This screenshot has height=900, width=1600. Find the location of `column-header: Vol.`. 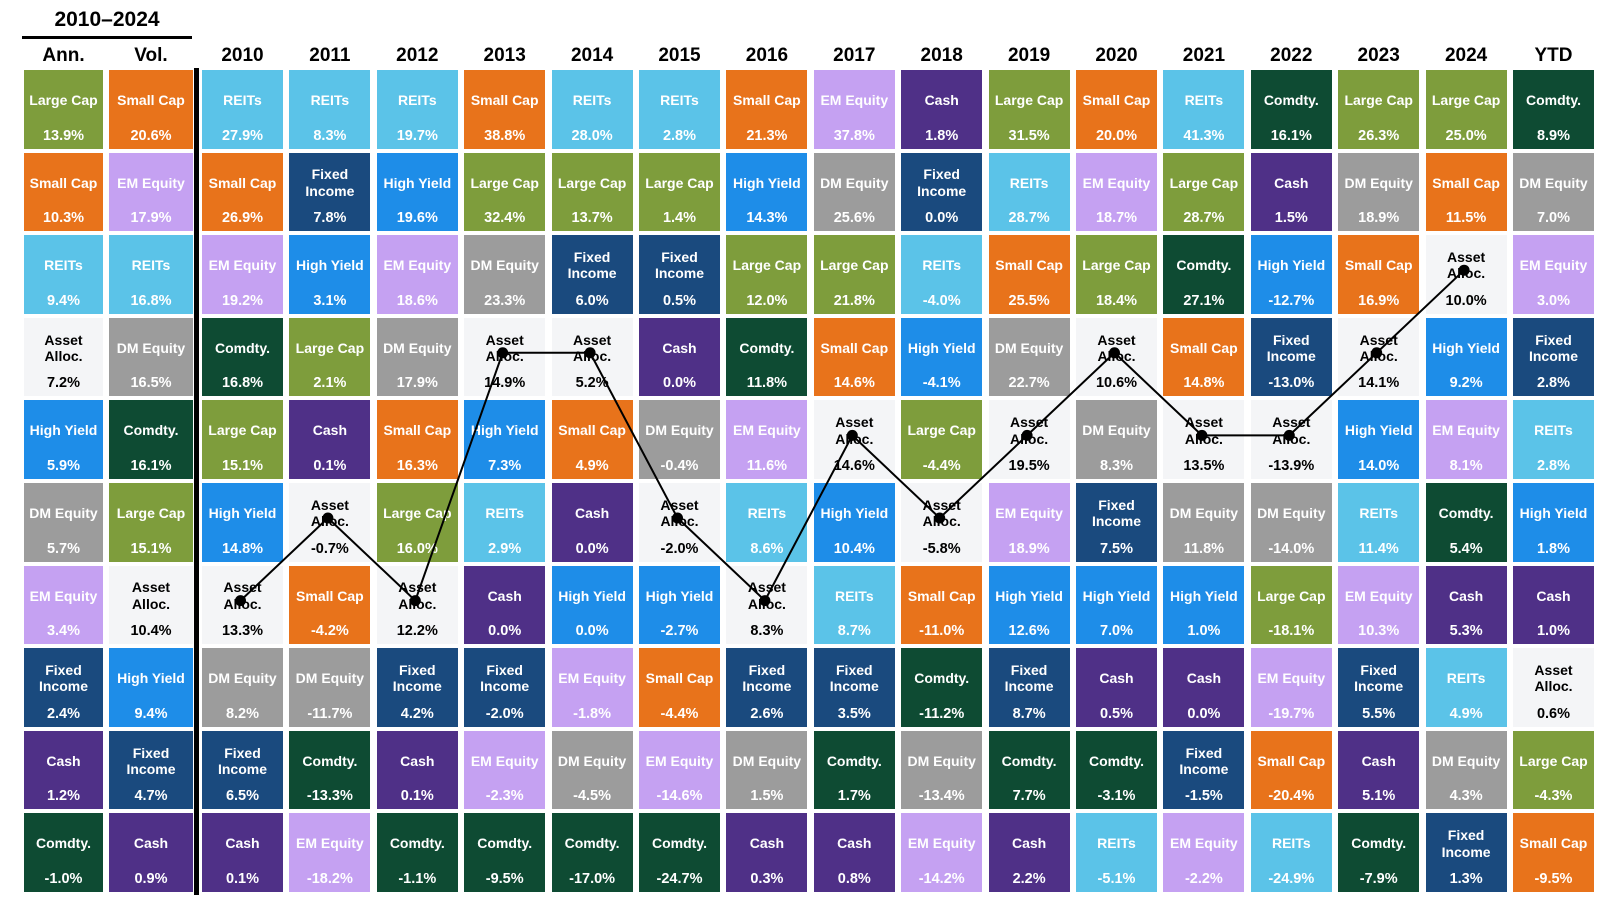

column-header: Vol. is located at coordinates (151, 55).